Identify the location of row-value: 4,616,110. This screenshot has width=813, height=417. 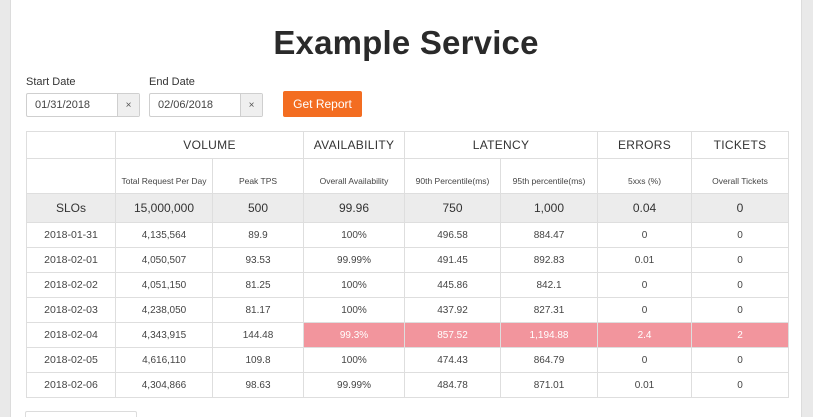
(164, 360).